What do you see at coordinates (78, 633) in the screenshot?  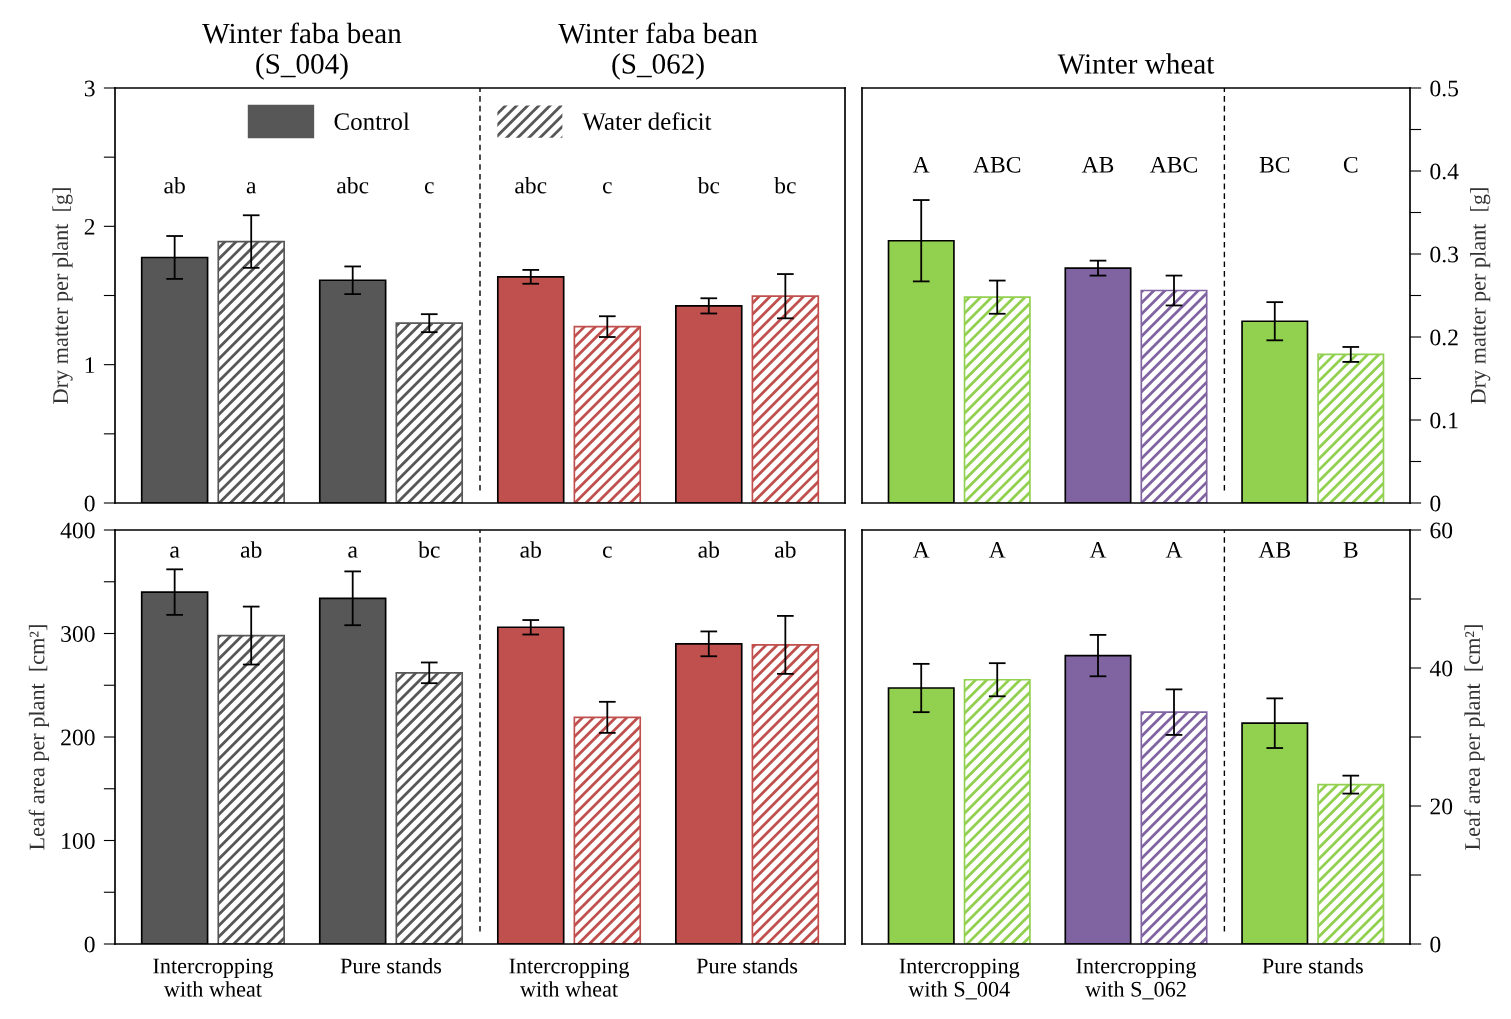 I see `y-tick-label: 300` at bounding box center [78, 633].